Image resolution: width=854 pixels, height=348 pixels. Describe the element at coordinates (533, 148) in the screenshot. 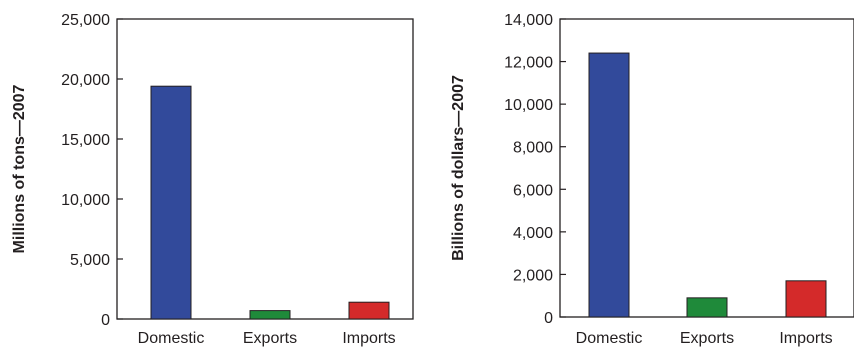

I see `y-tick-label: 8,000` at that location.